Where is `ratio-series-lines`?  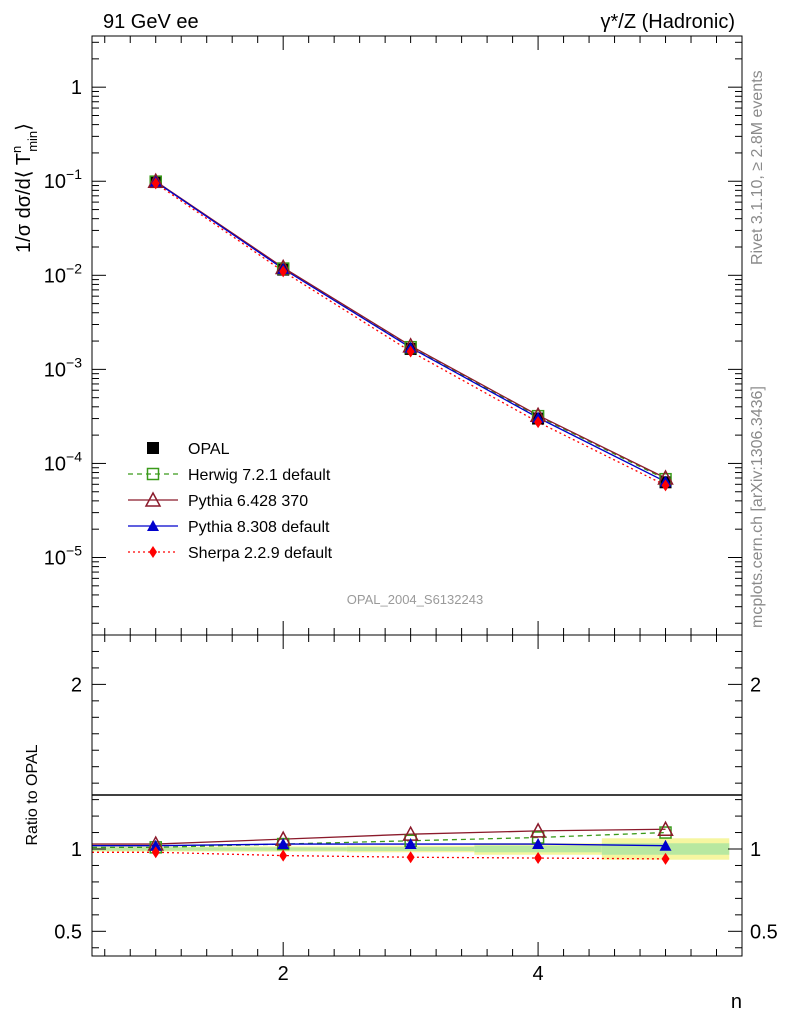 ratio-series-lines is located at coordinates (379, 844).